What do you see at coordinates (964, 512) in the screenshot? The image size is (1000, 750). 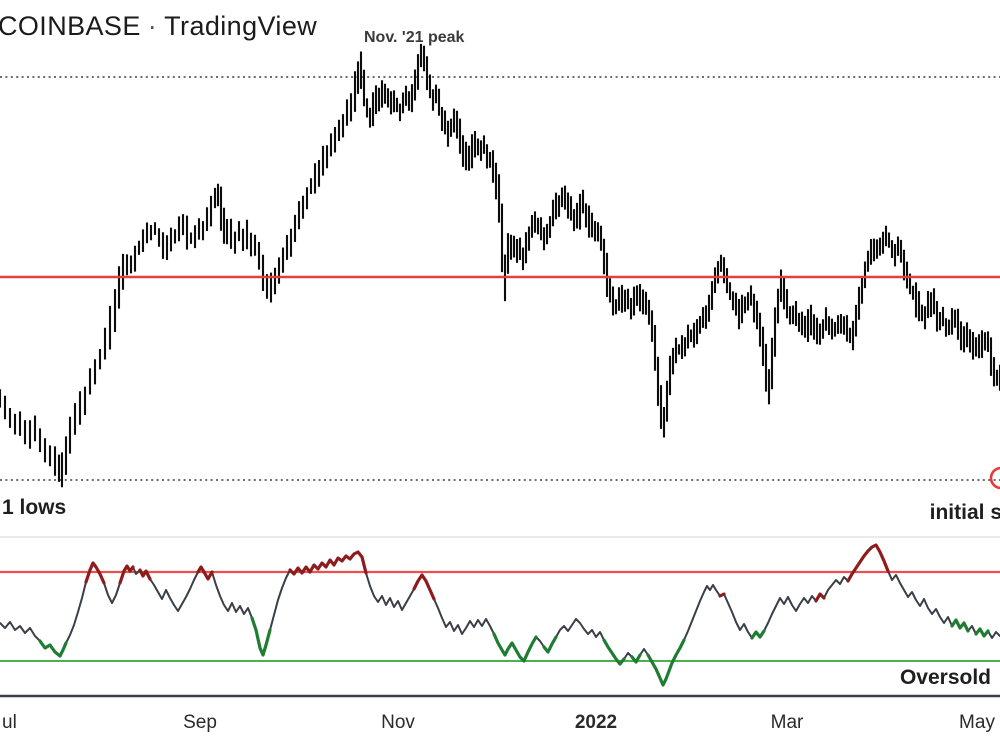 I see `initial-support-annotation: initial s` at bounding box center [964, 512].